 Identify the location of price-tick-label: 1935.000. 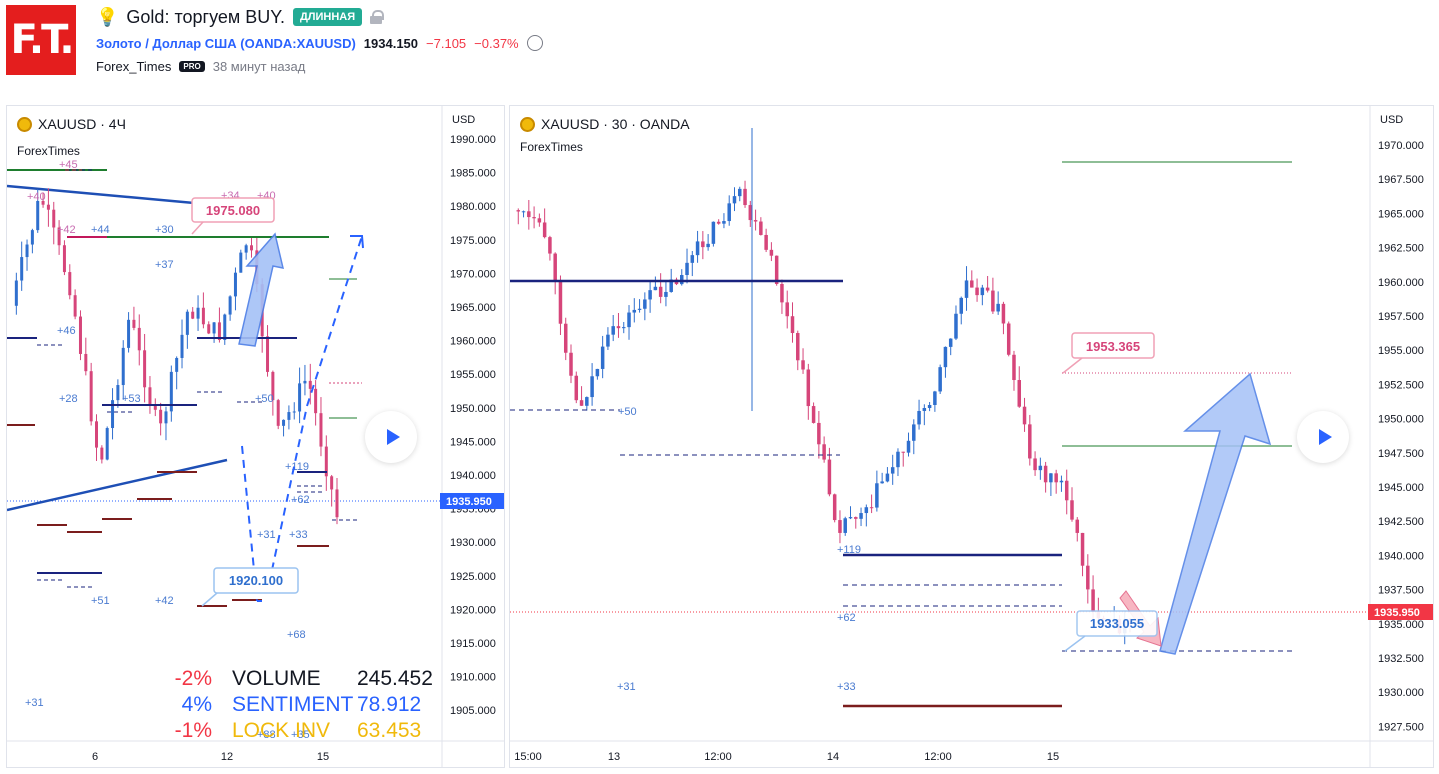
(473, 510).